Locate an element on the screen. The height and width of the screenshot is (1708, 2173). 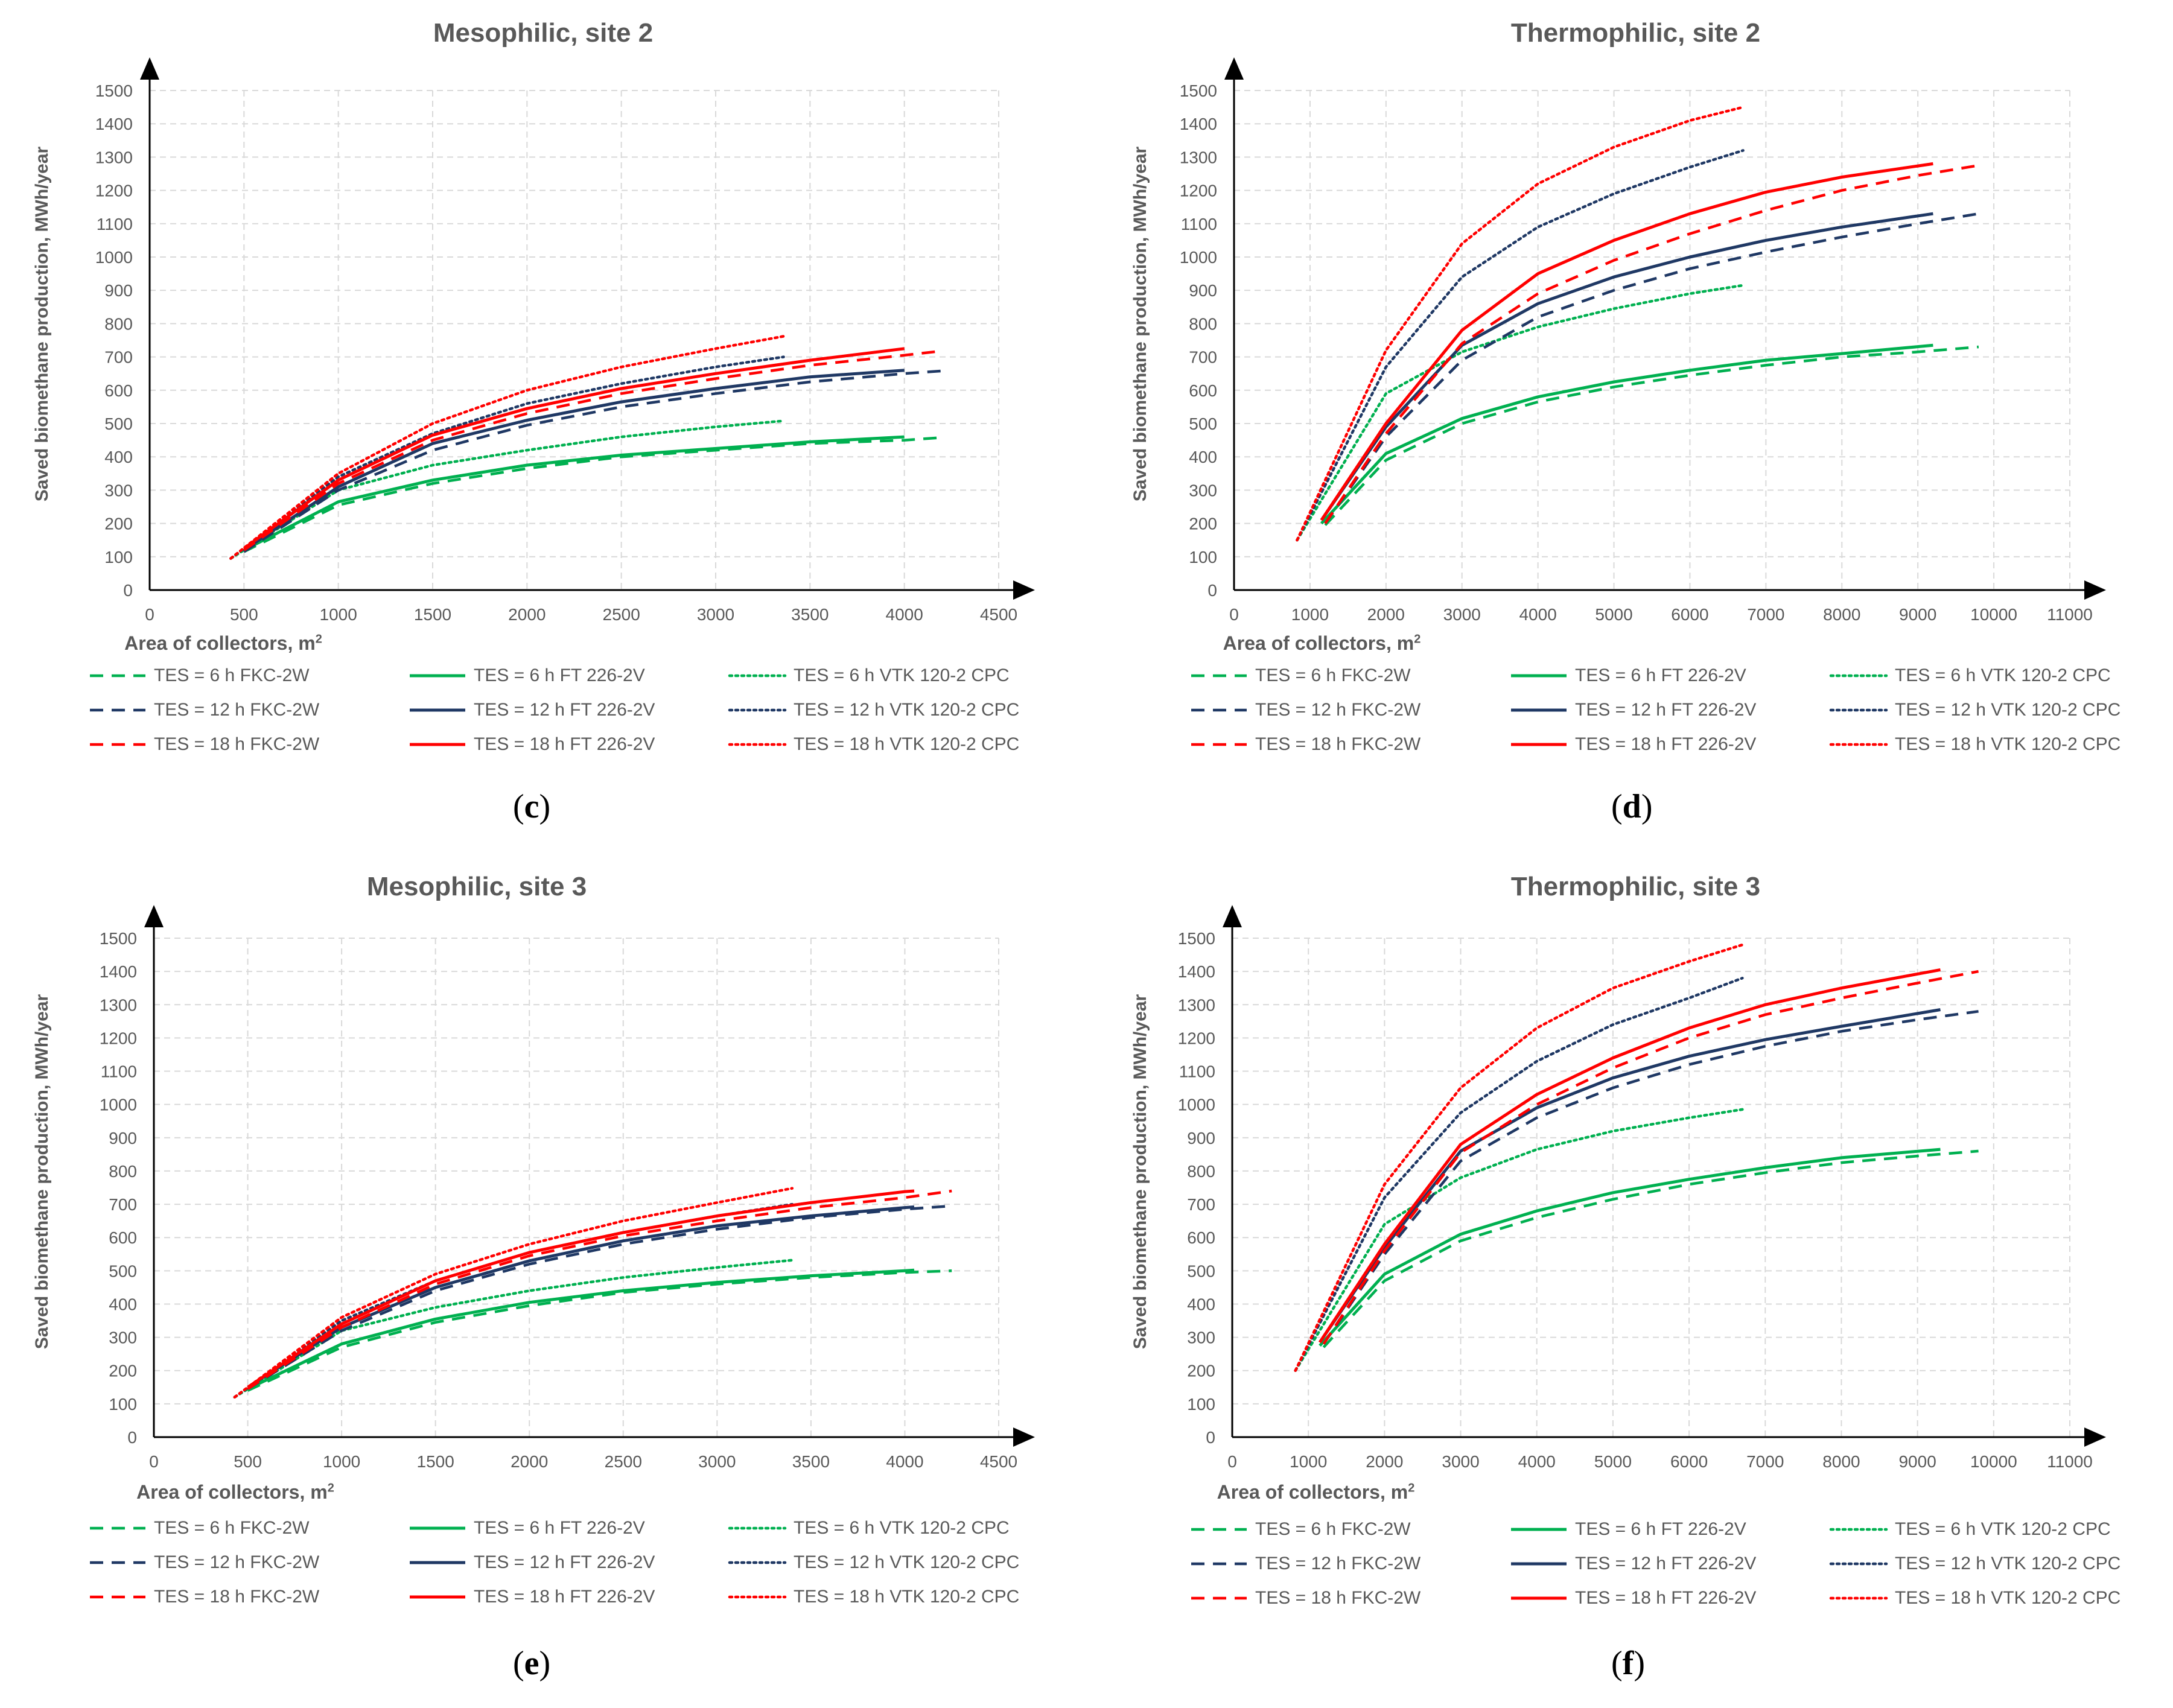
y-axis-label: Saved biomethane production, MWh/year is located at coordinates (42, 324).